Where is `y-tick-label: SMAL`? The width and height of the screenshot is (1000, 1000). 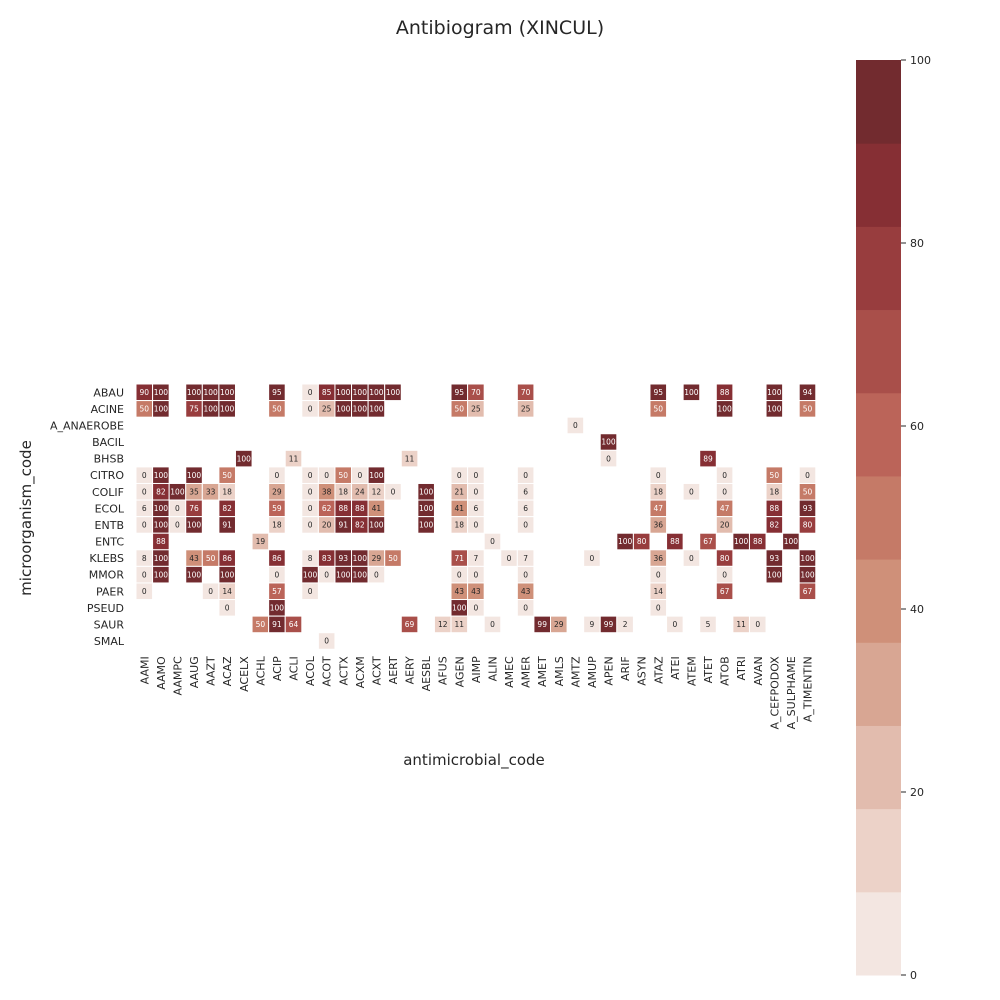 y-tick-label: SMAL is located at coordinates (109, 641).